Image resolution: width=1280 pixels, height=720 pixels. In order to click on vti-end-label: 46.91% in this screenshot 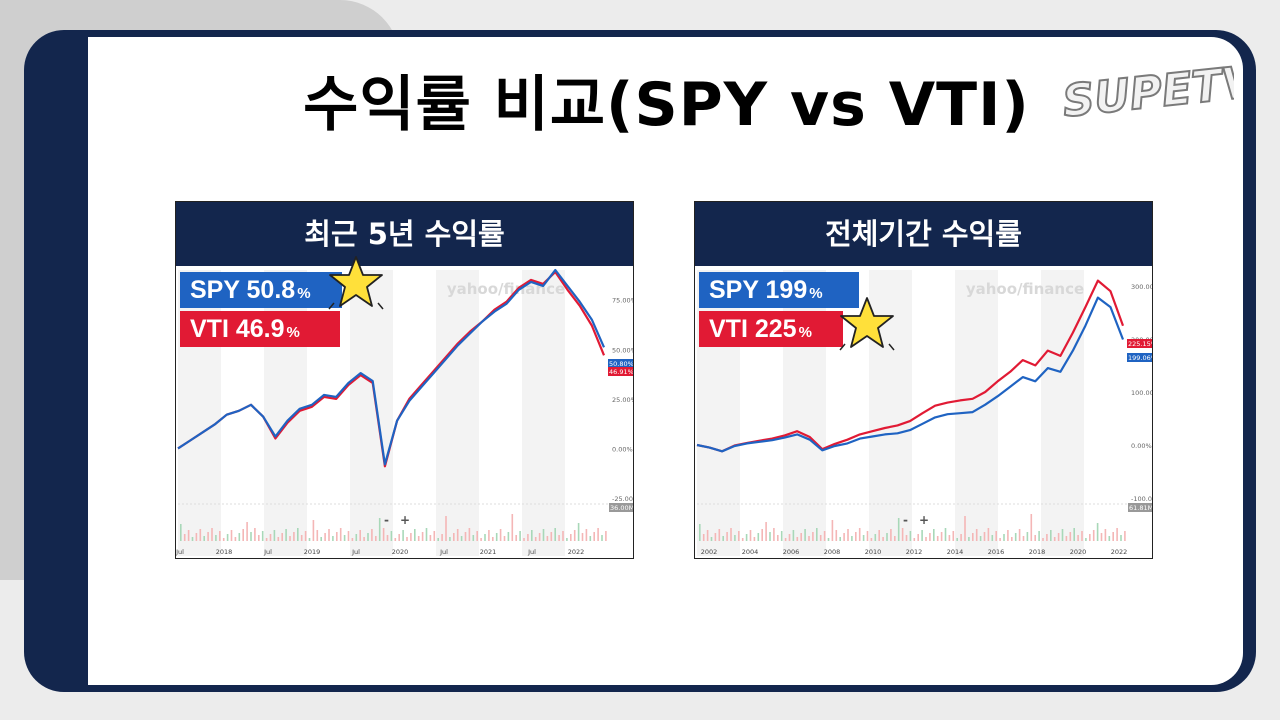, I will do `click(621, 372)`.